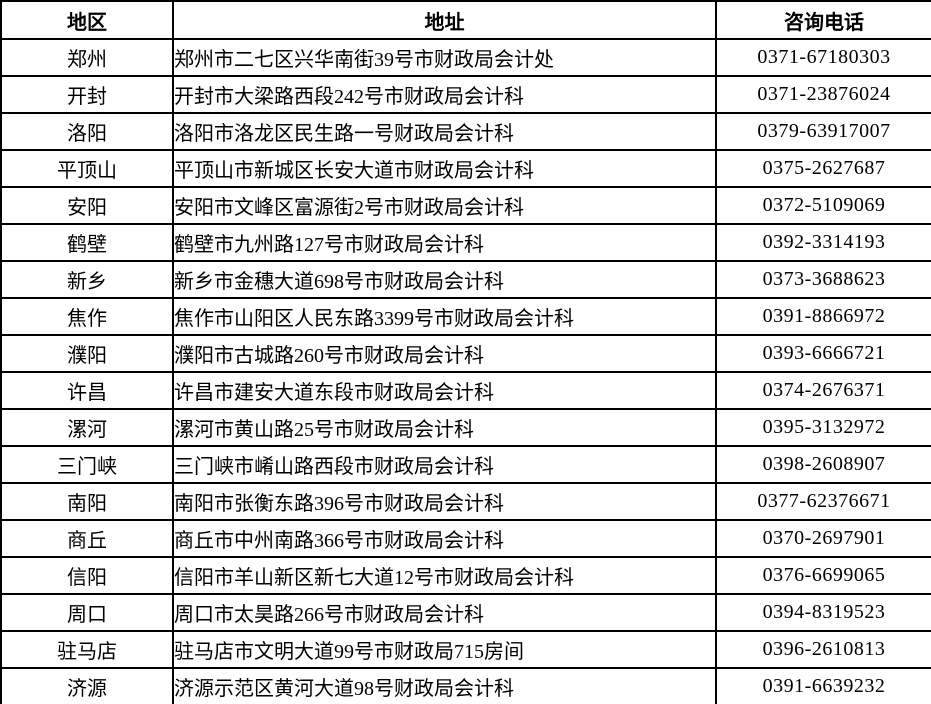 The height and width of the screenshot is (704, 931). Describe the element at coordinates (823, 685) in the screenshot. I see `phone-cell: 0391-6639232` at that location.